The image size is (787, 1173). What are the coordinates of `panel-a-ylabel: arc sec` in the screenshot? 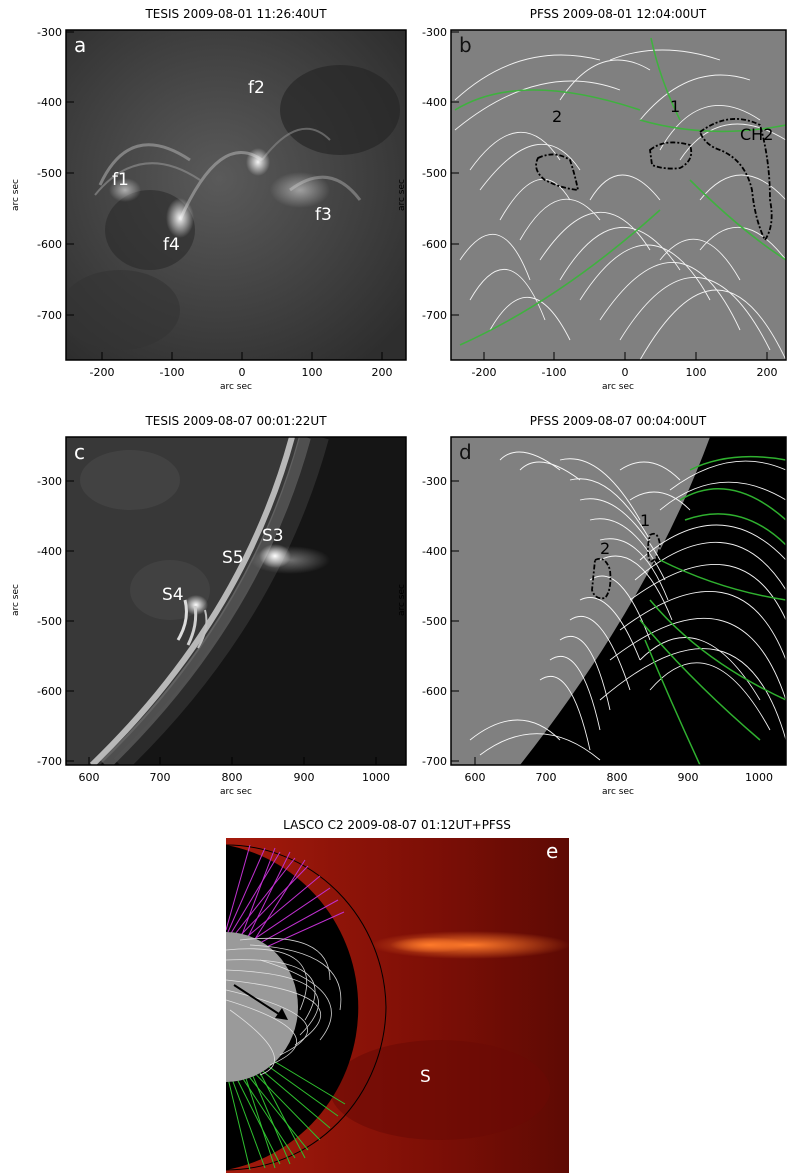 It's located at (16, 195).